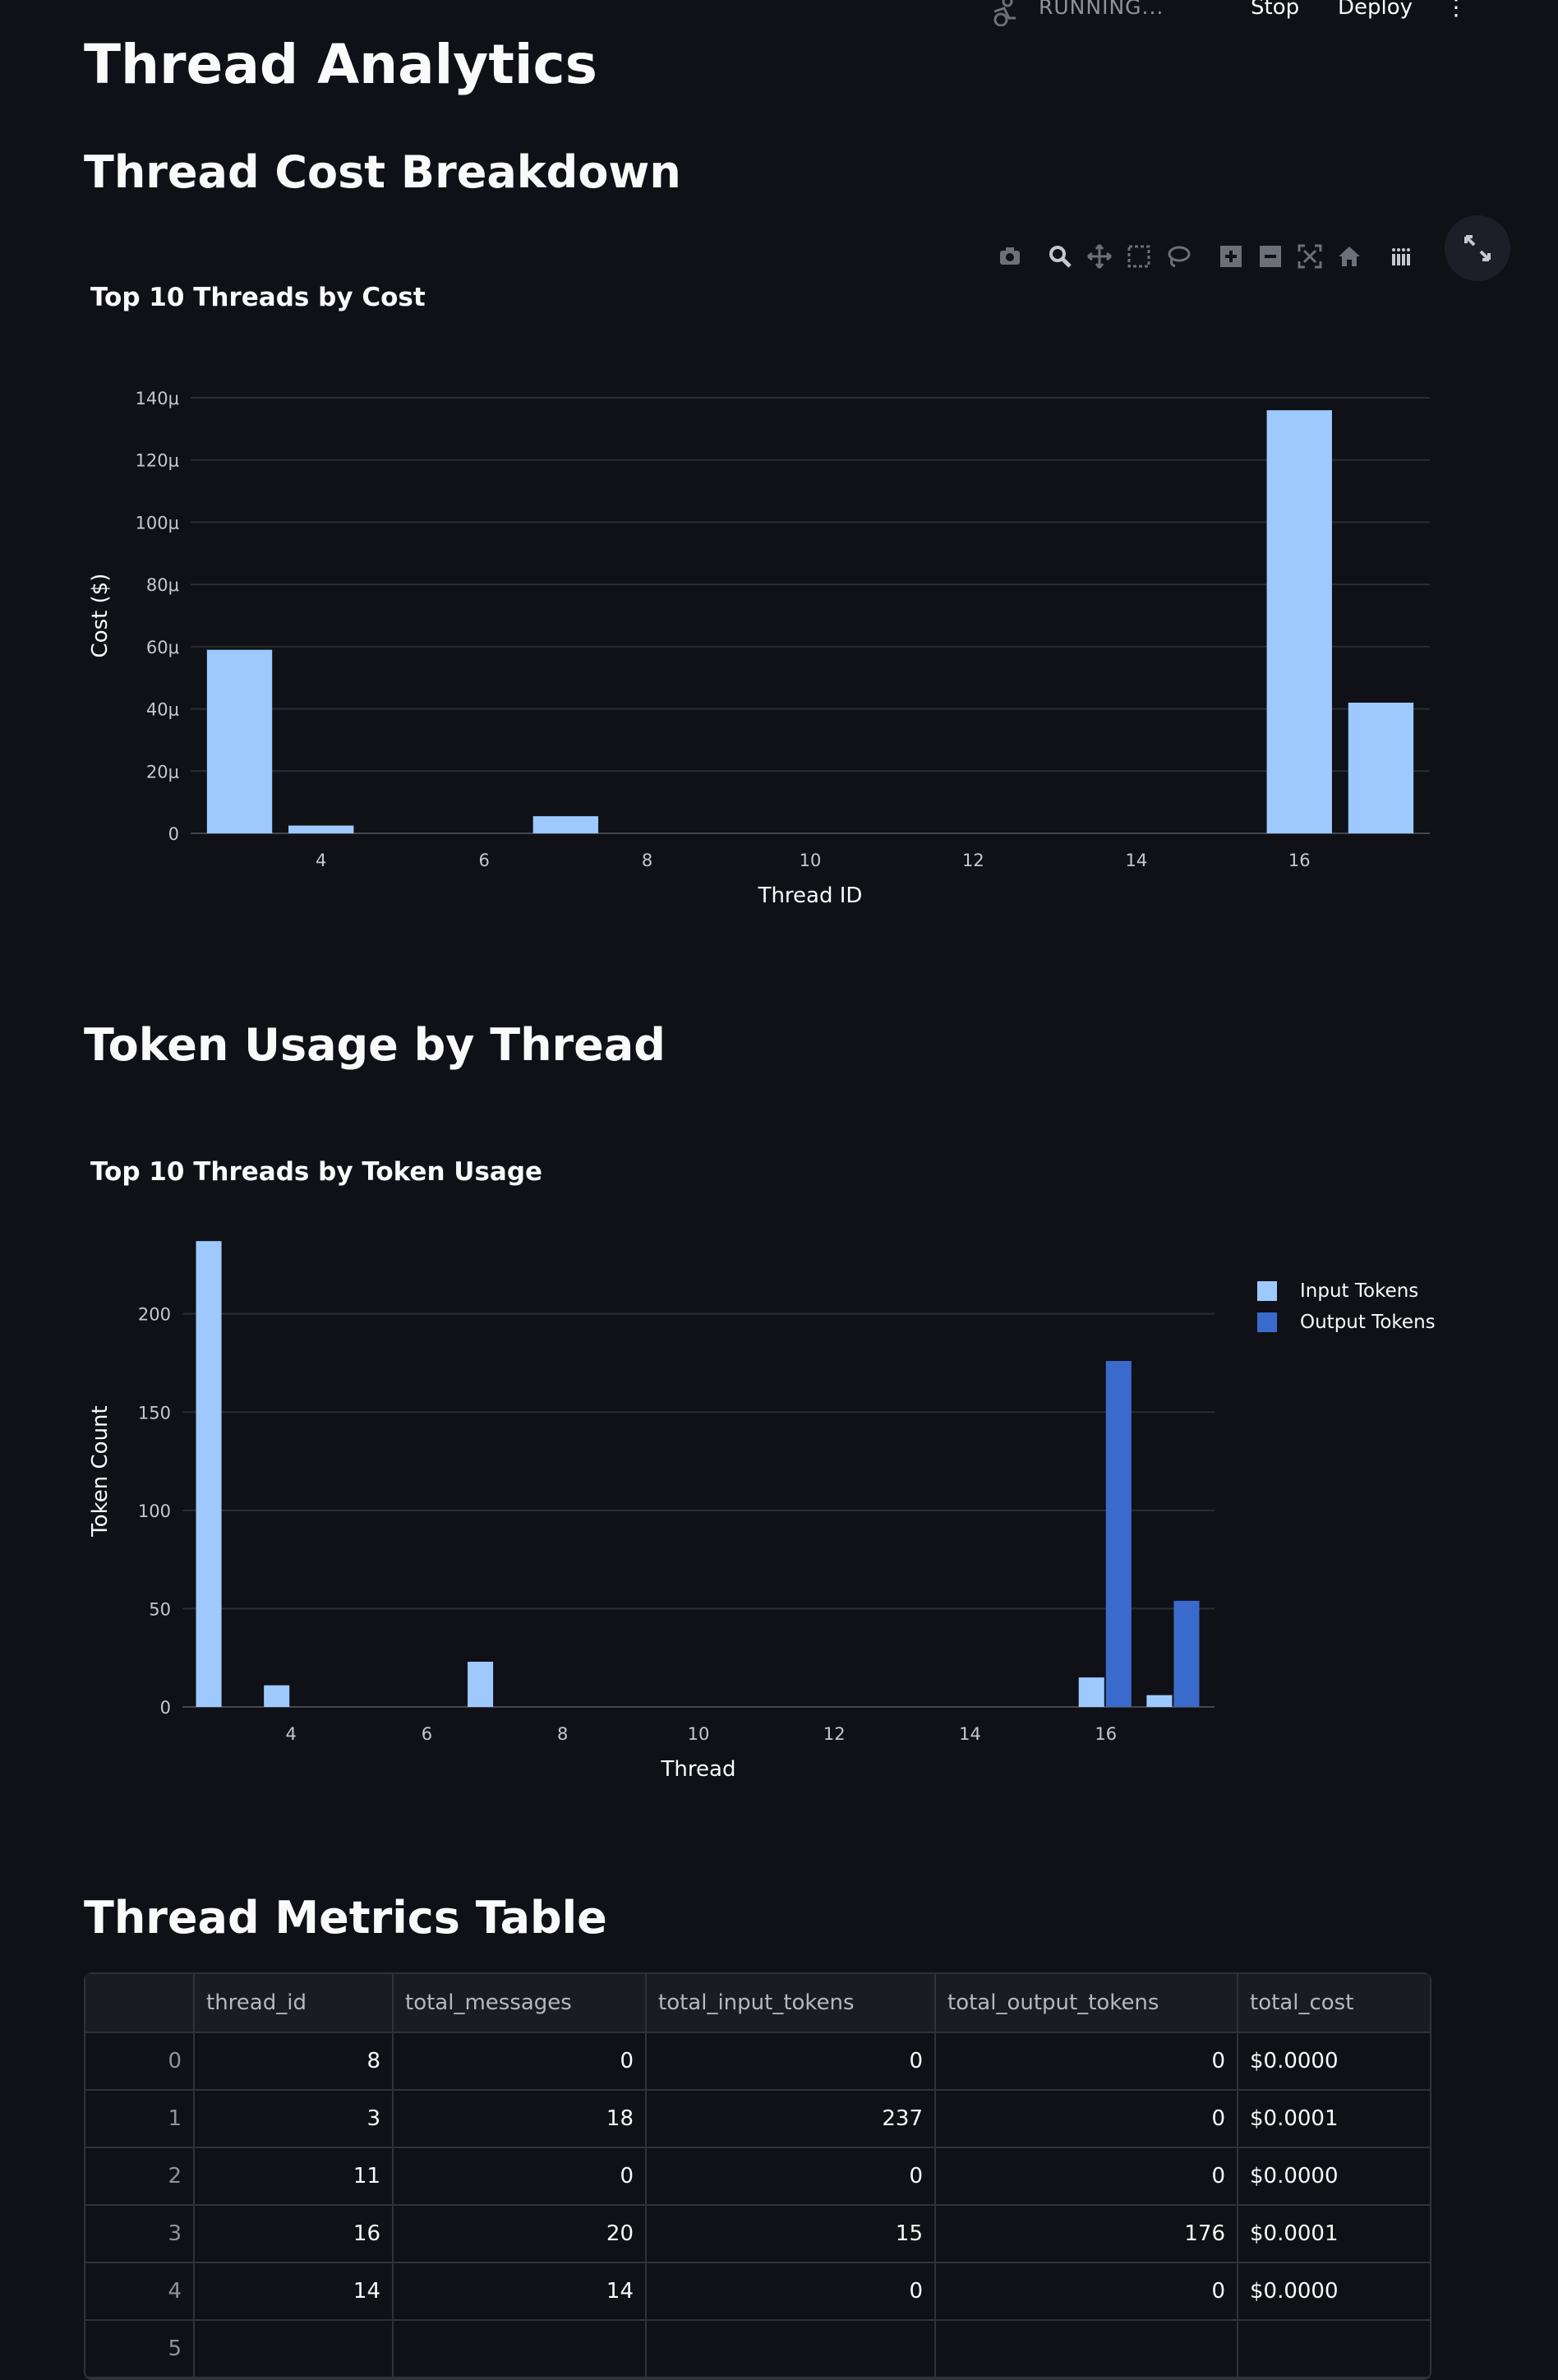 The width and height of the screenshot is (1558, 2380). What do you see at coordinates (1310, 256) in the screenshot?
I see `autoscale-icon` at bounding box center [1310, 256].